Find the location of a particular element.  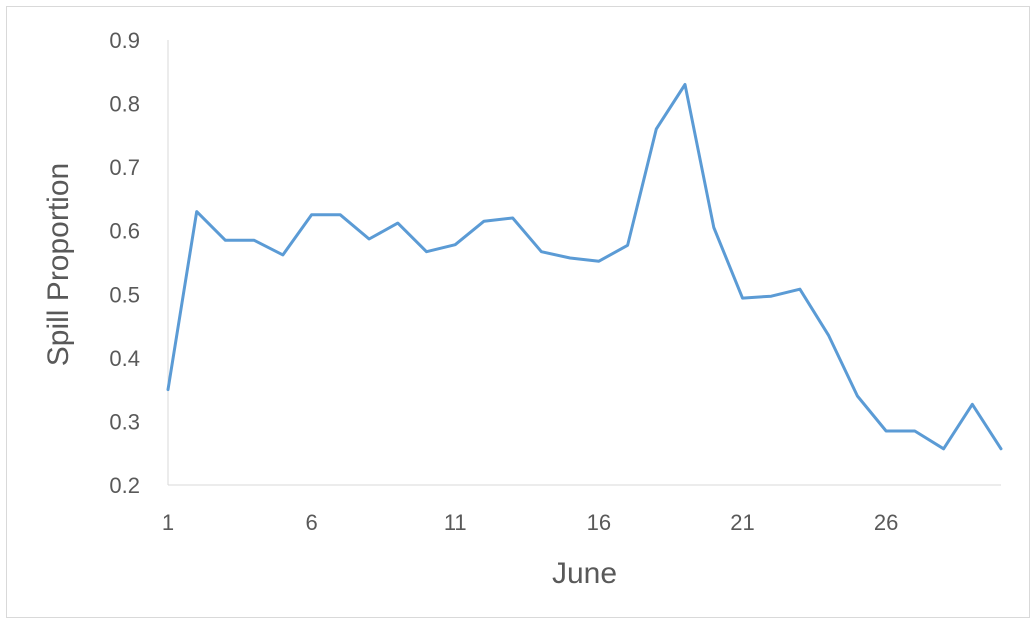

y-tick-label: 0.3 is located at coordinates (124, 421).